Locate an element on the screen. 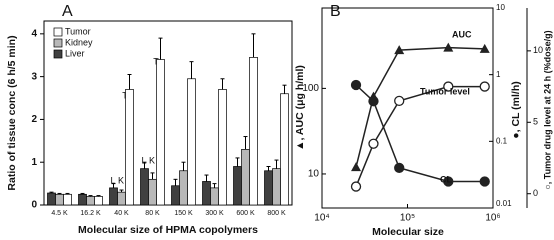 The image size is (554, 240). x-tick-label: 40 K is located at coordinates (121, 213).